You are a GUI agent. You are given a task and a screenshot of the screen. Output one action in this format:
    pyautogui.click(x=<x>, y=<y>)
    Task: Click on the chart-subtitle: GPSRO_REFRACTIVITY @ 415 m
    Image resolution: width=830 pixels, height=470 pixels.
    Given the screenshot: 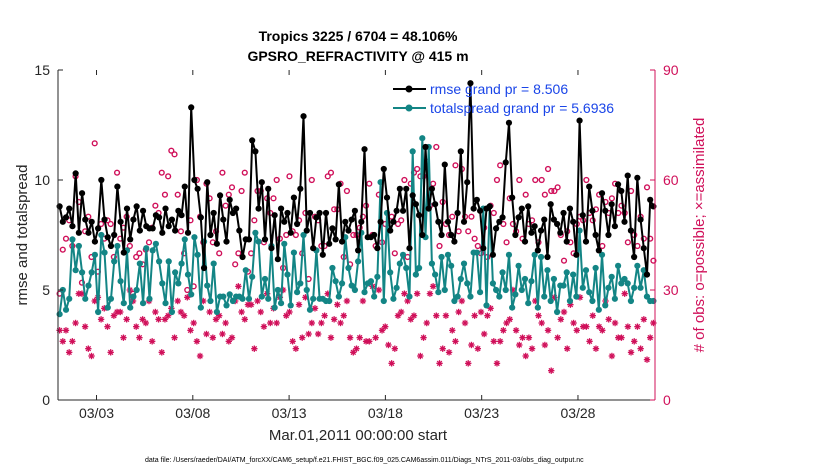 What is the action you would take?
    pyautogui.click(x=357, y=56)
    